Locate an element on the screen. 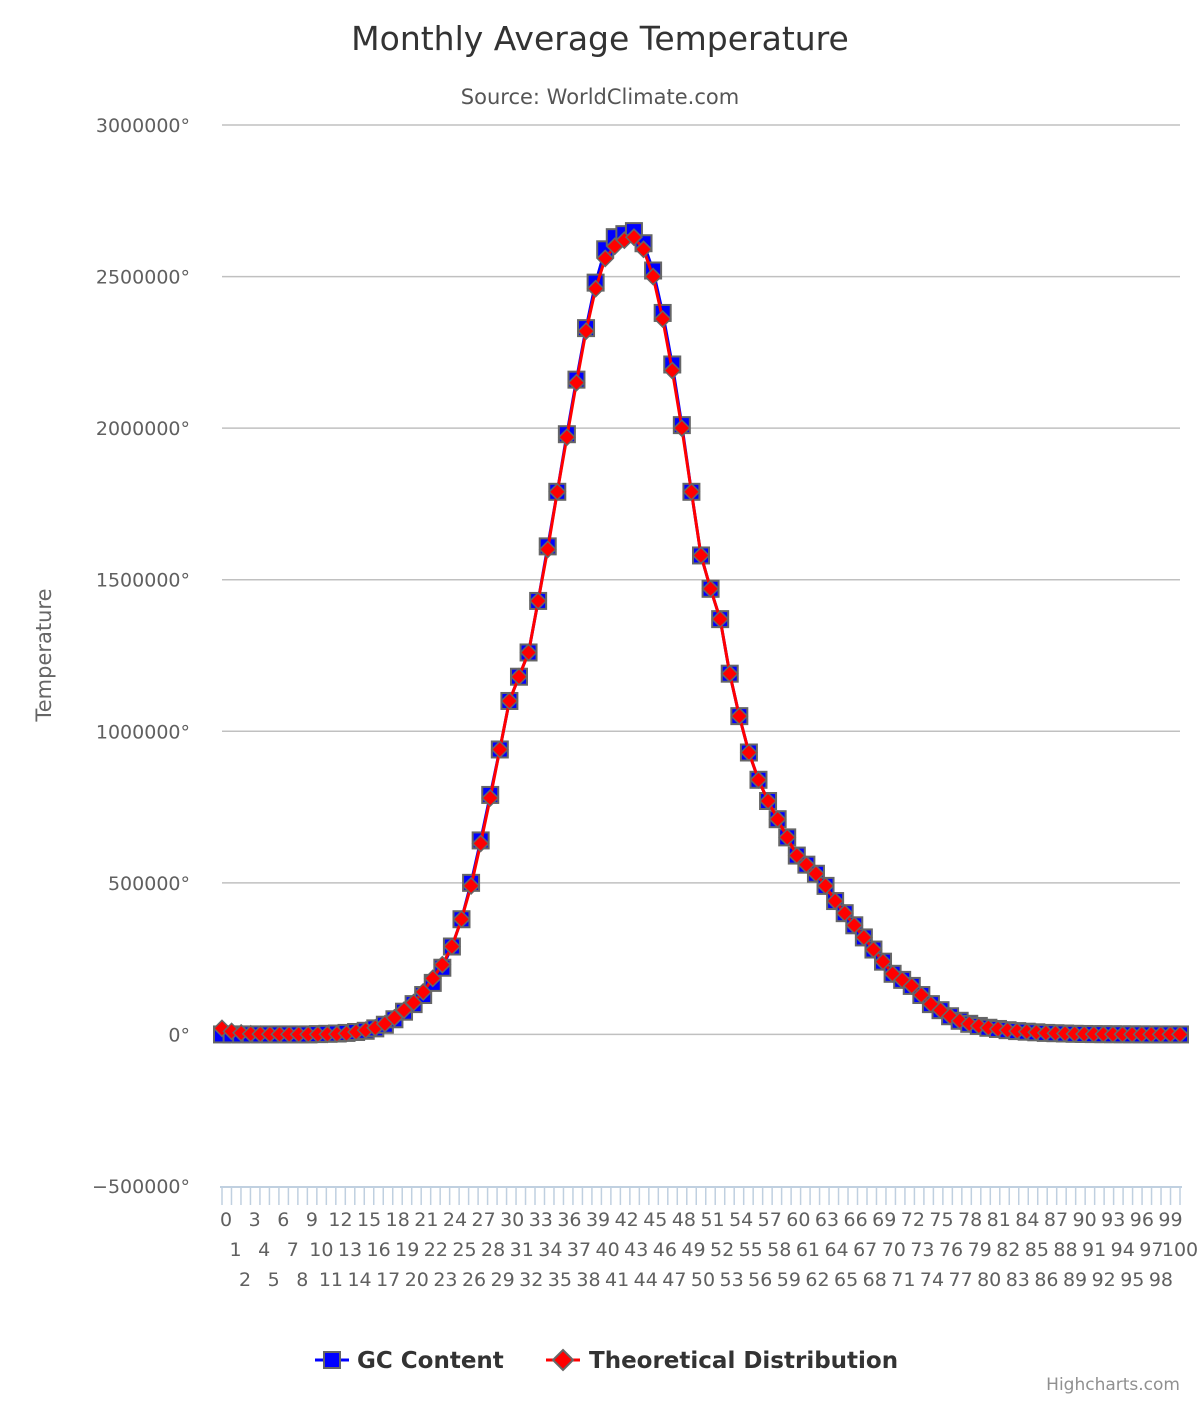  x-tick-label: 44 is located at coordinates (646, 1280).